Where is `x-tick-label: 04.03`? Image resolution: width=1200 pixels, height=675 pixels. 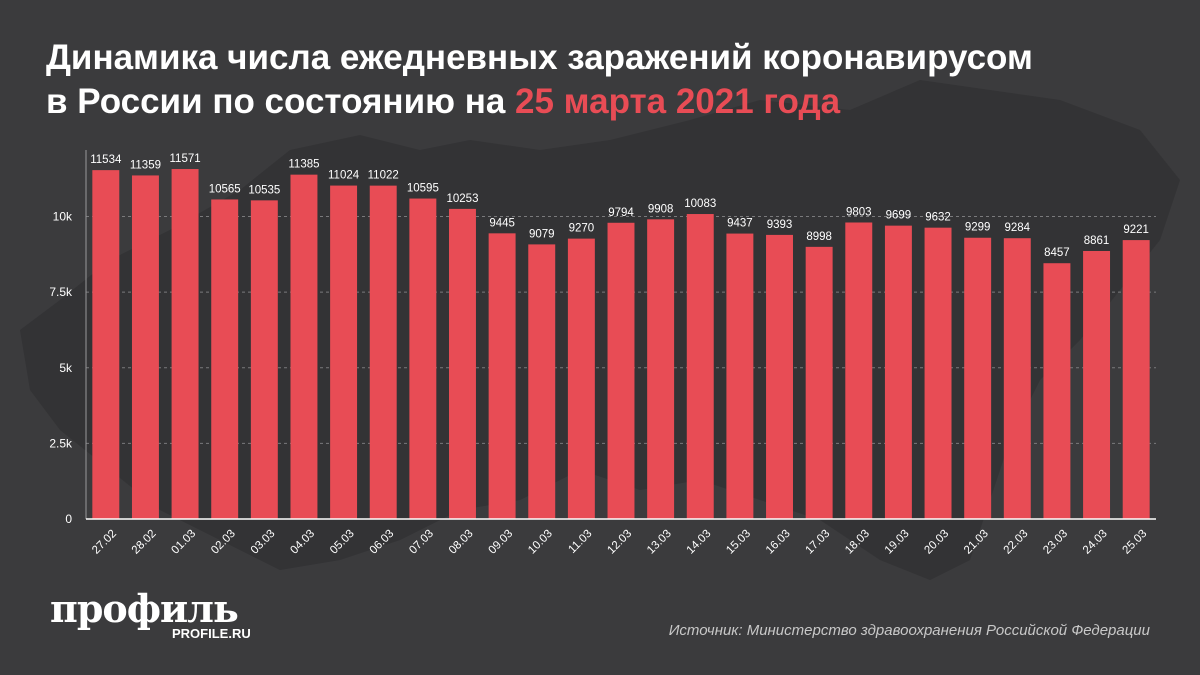 x-tick-label: 04.03 is located at coordinates (302, 542).